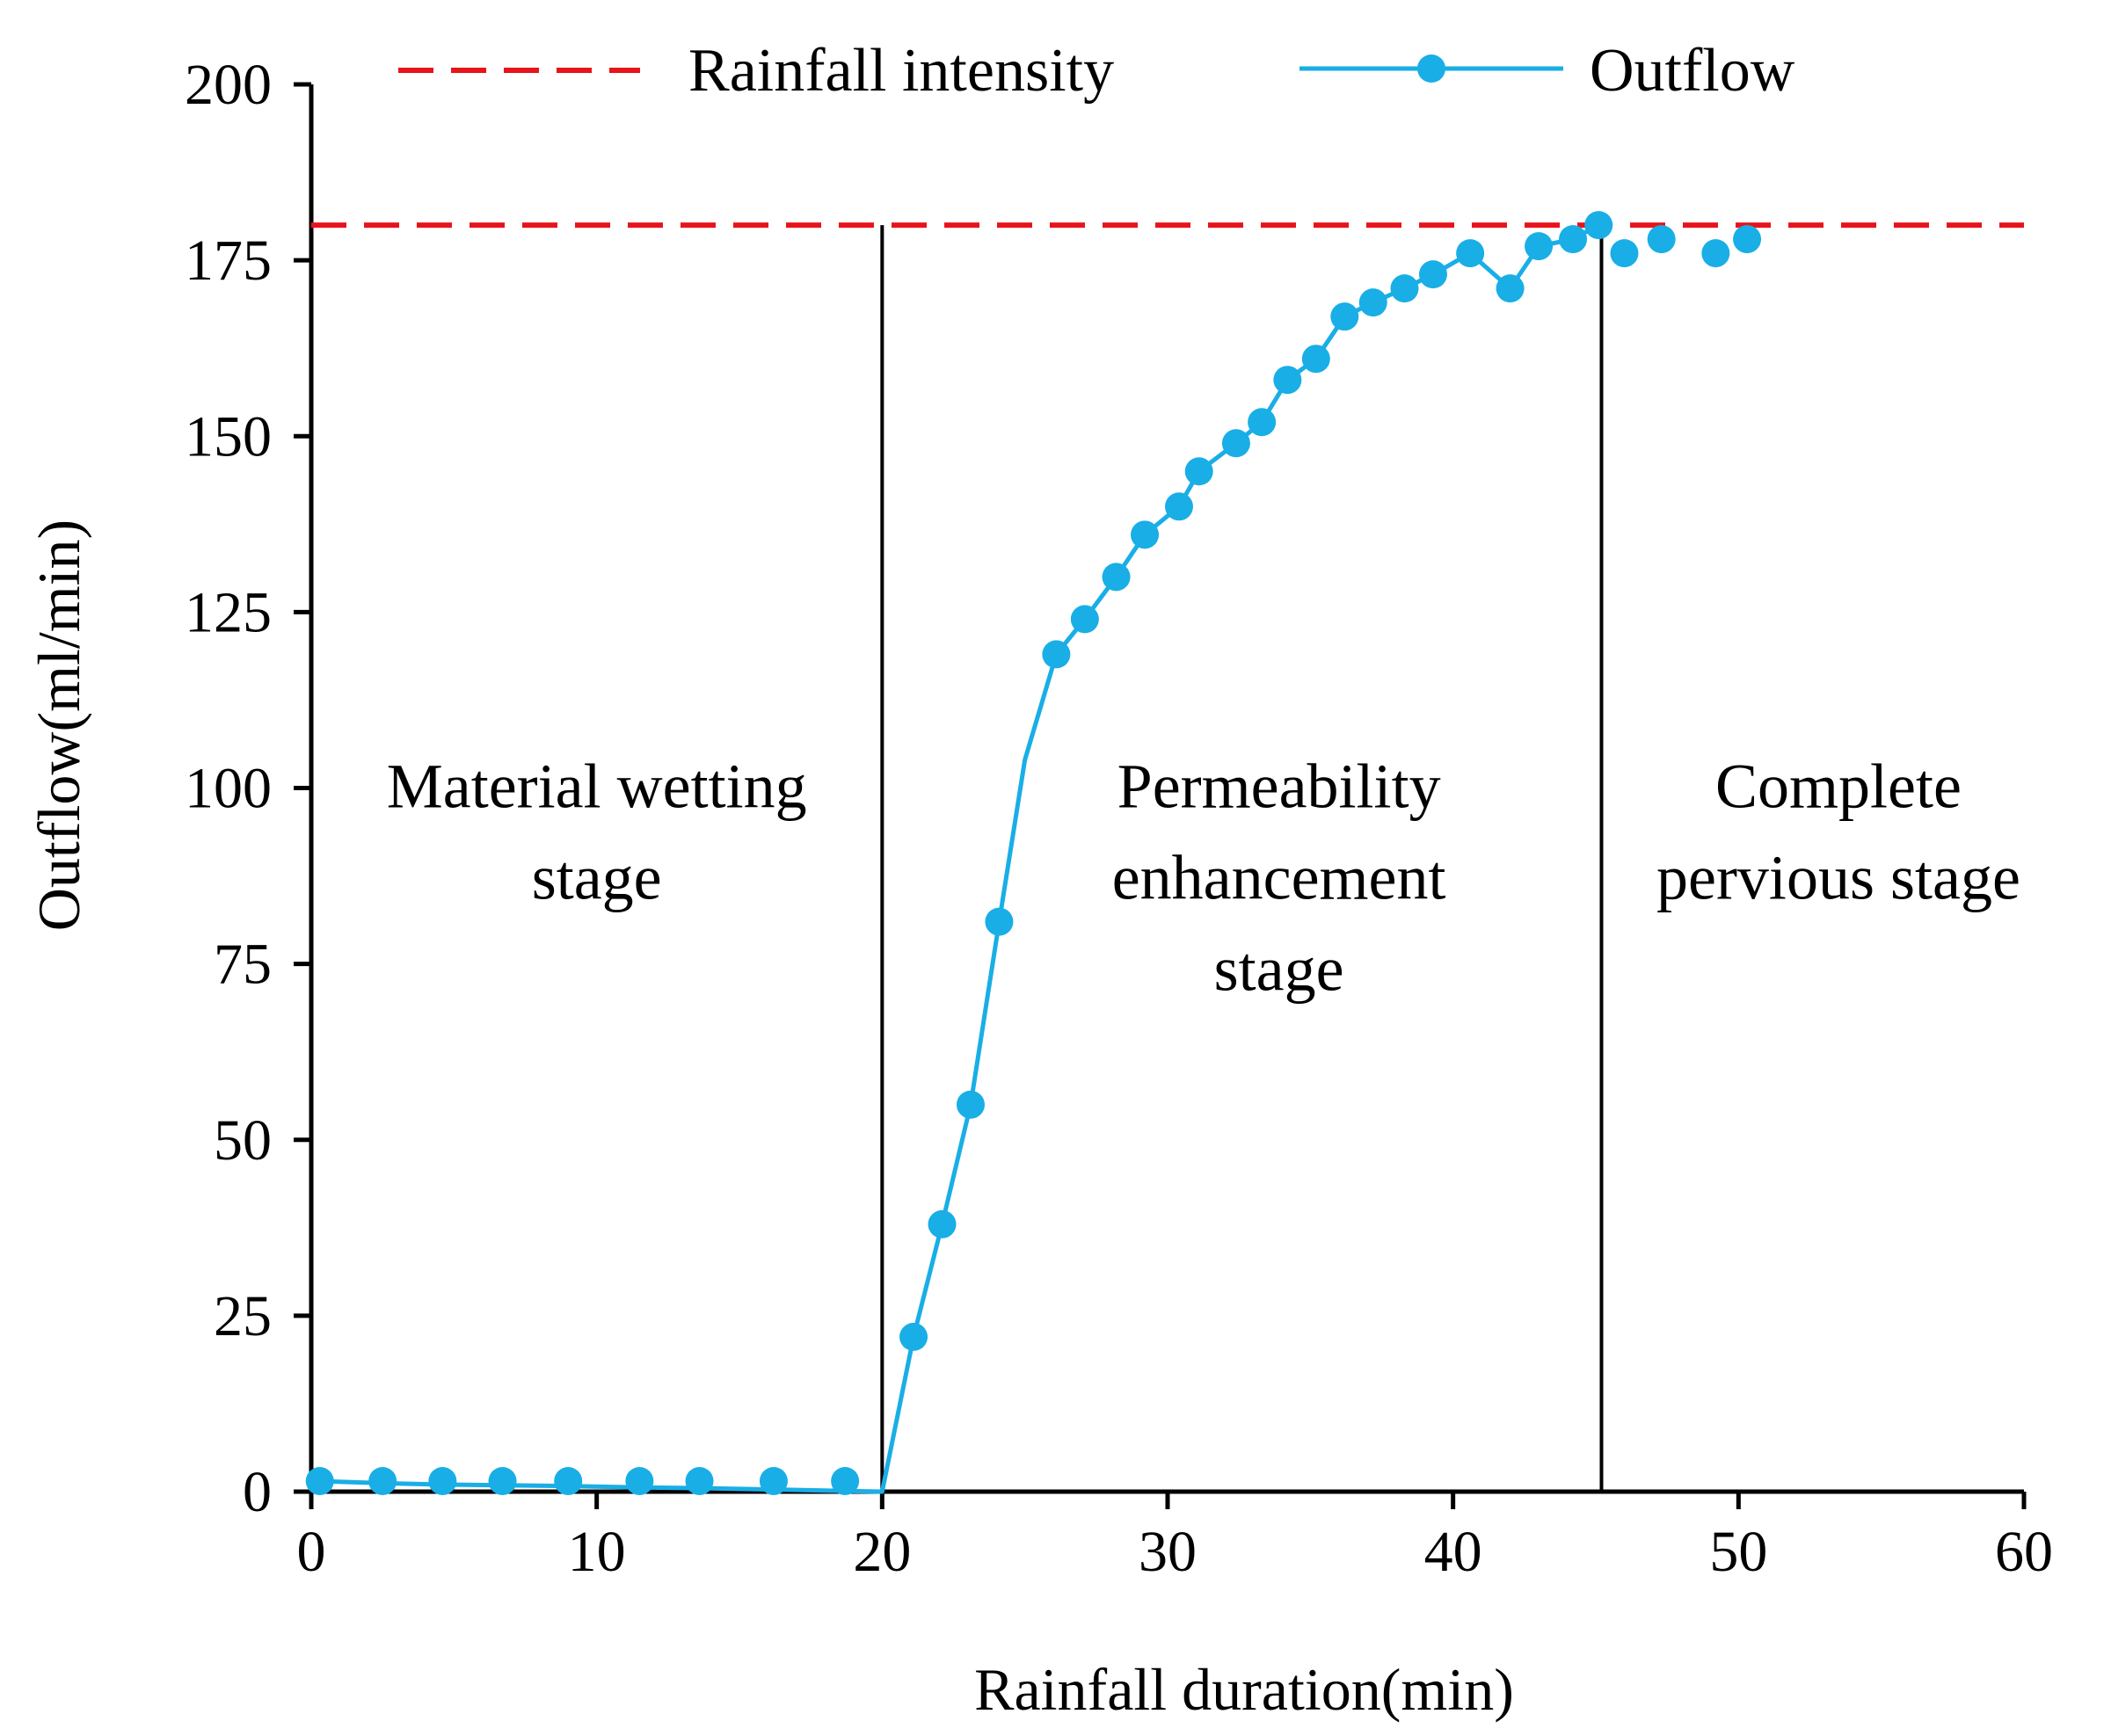 The height and width of the screenshot is (1736, 2111). Describe the element at coordinates (228, 85) in the screenshot. I see `y-tick-label: 200` at that location.